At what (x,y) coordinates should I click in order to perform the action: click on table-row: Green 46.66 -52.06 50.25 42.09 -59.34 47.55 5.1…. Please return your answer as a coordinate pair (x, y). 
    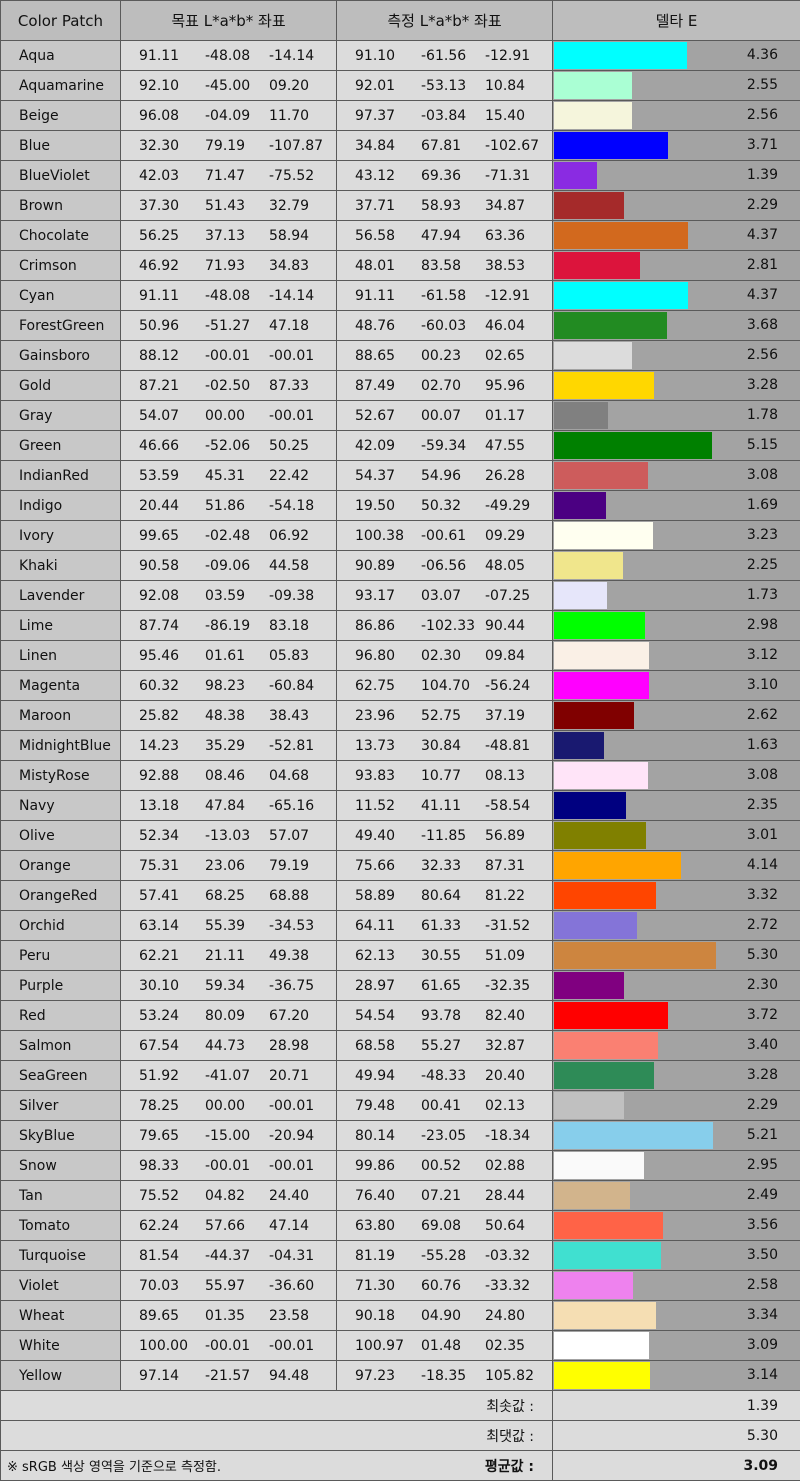
    Looking at the image, I should click on (400, 445).